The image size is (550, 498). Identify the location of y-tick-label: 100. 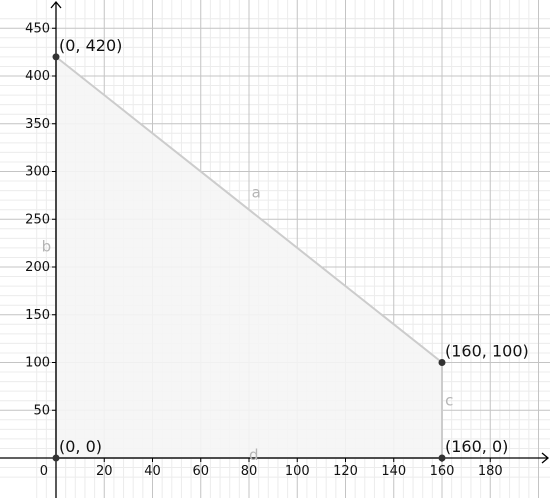
(37, 363).